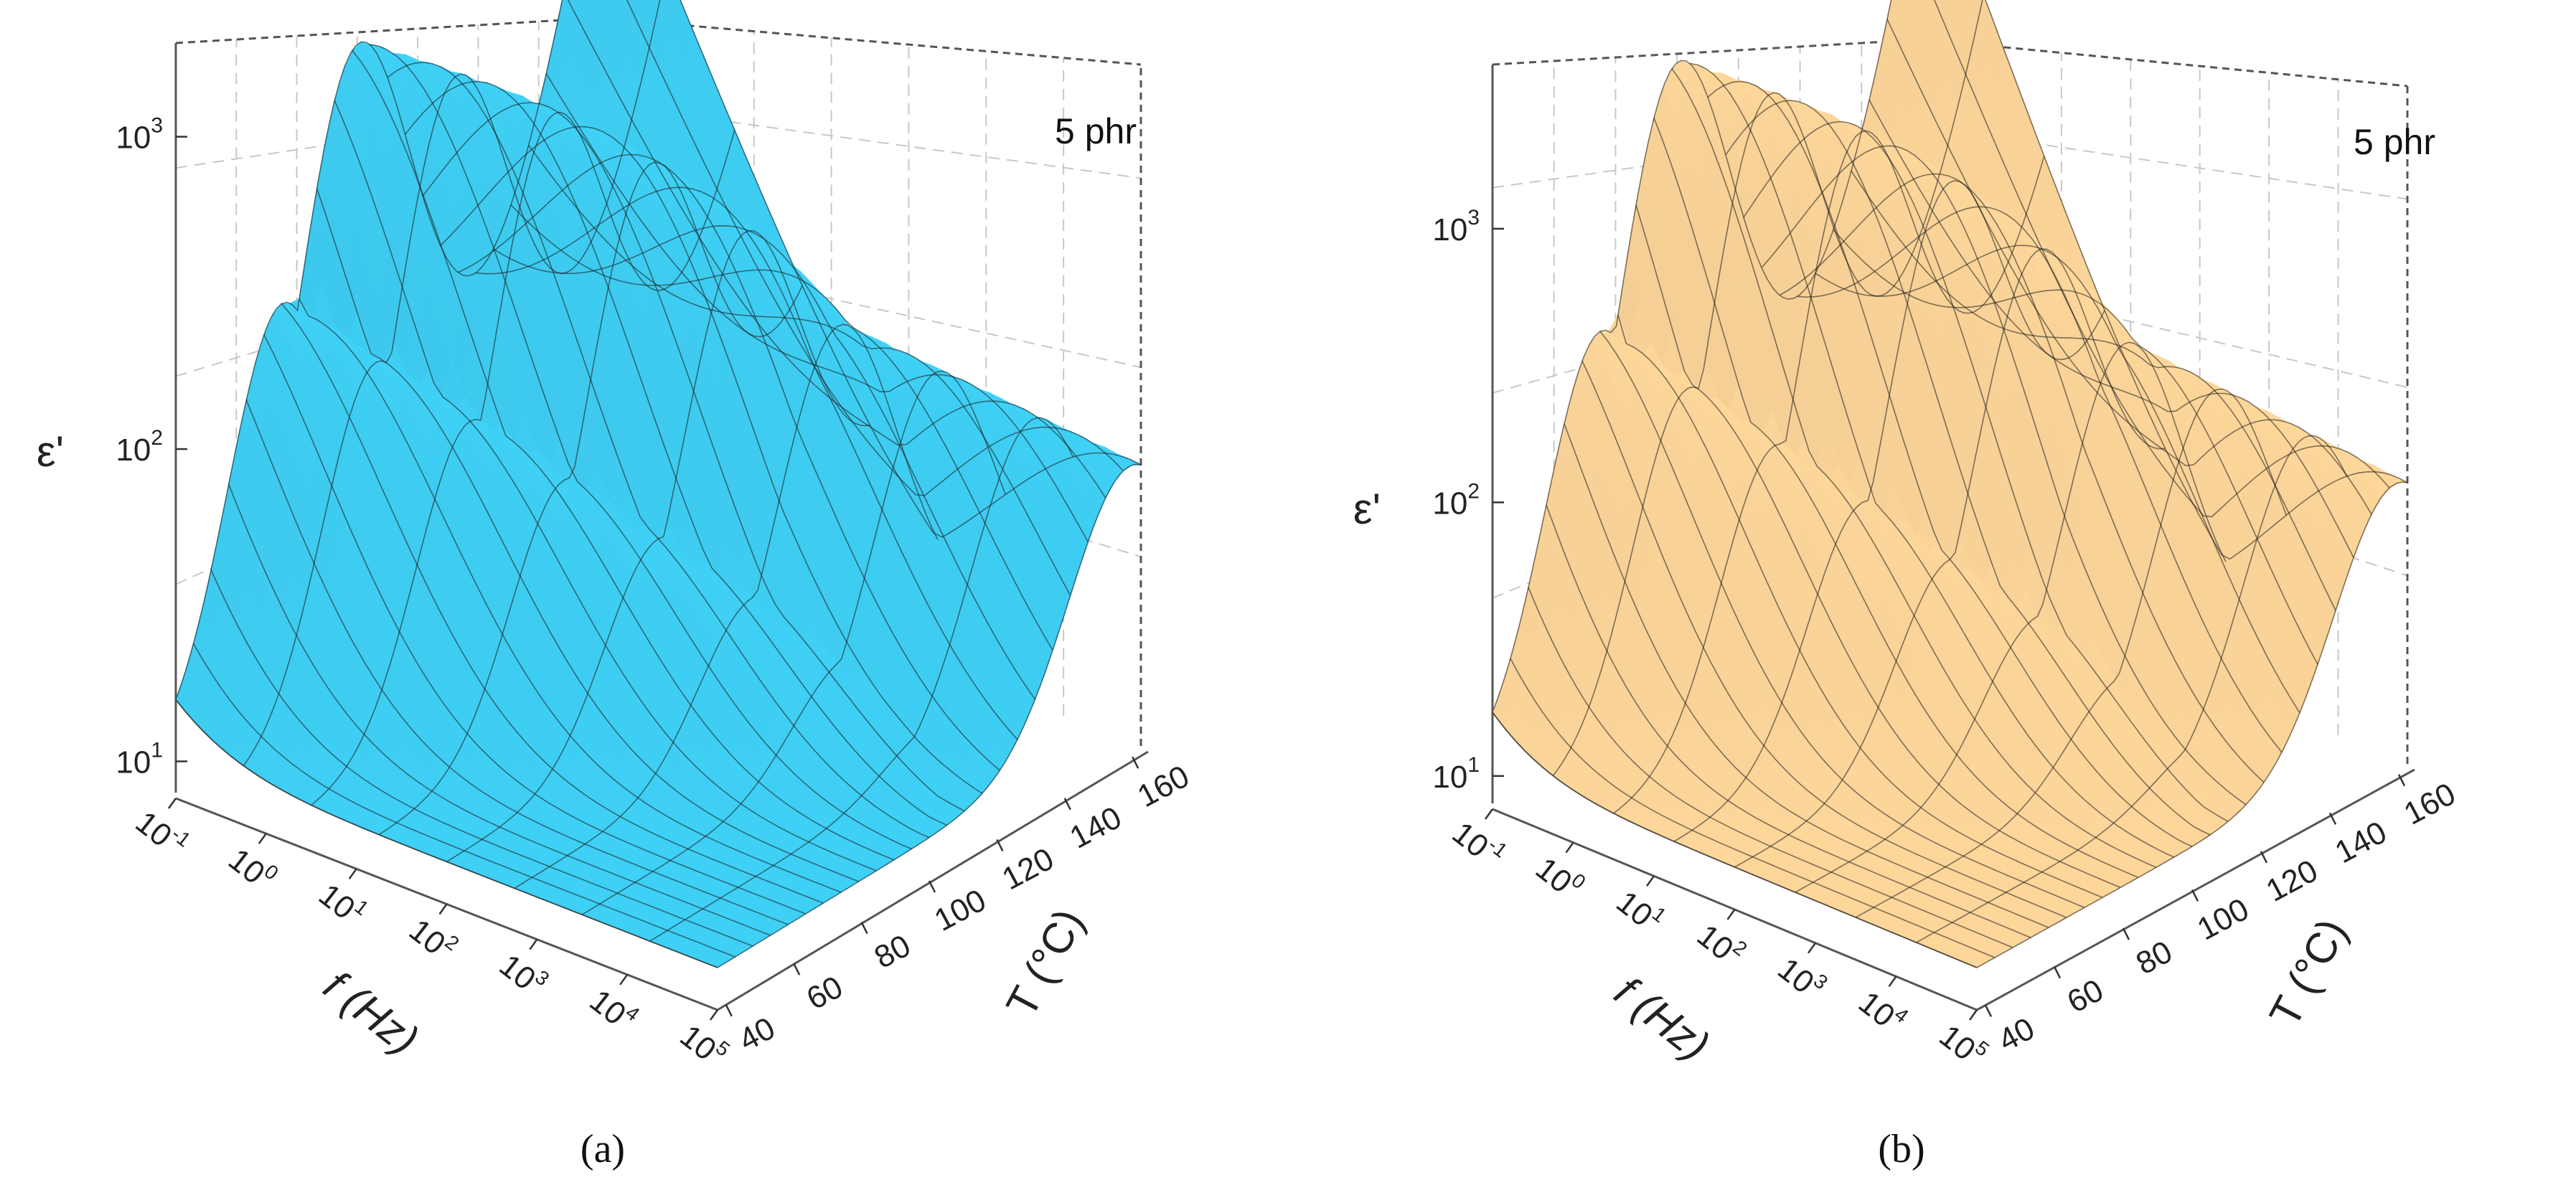 This screenshot has height=1195, width=2576. I want to click on T-axis-line, so click(933, 880).